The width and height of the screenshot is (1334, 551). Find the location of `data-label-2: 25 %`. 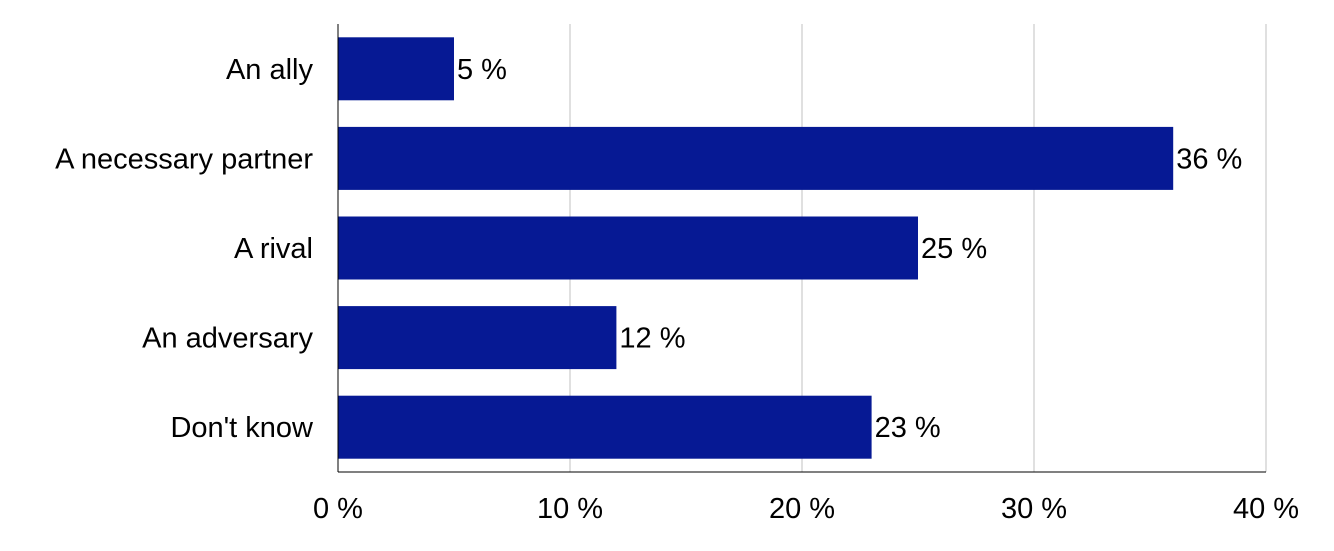

data-label-2: 25 % is located at coordinates (954, 249).